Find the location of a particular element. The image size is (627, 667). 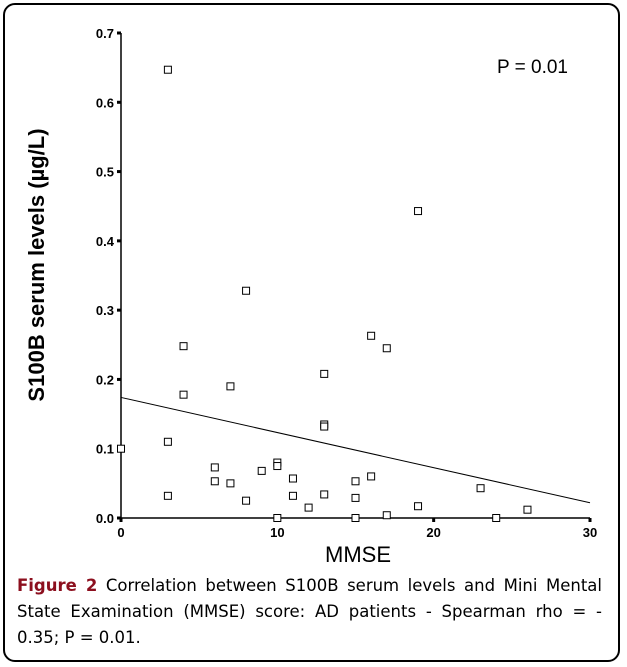

x-ticks: 0 10 20 30 is located at coordinates (357, 529).